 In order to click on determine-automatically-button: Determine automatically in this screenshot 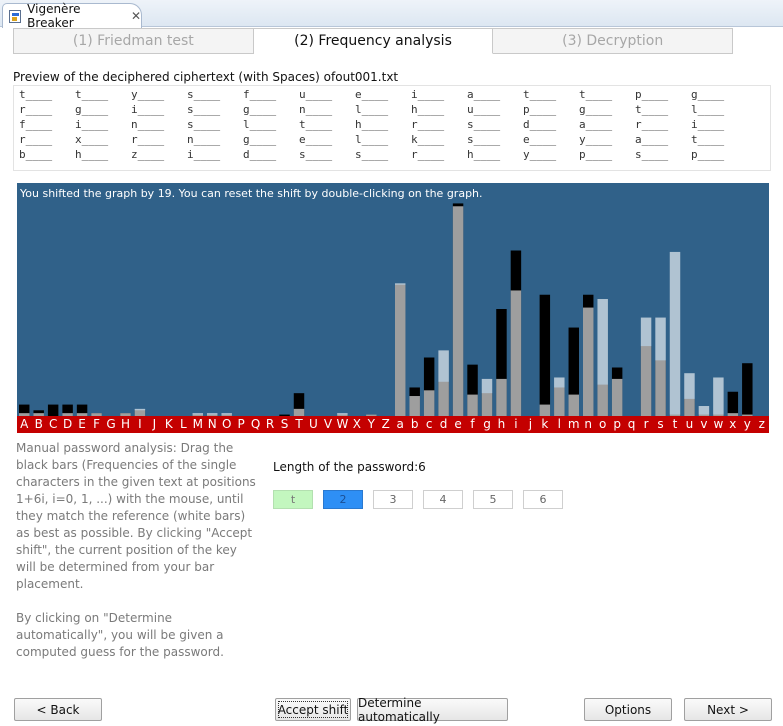, I will do `click(432, 710)`.